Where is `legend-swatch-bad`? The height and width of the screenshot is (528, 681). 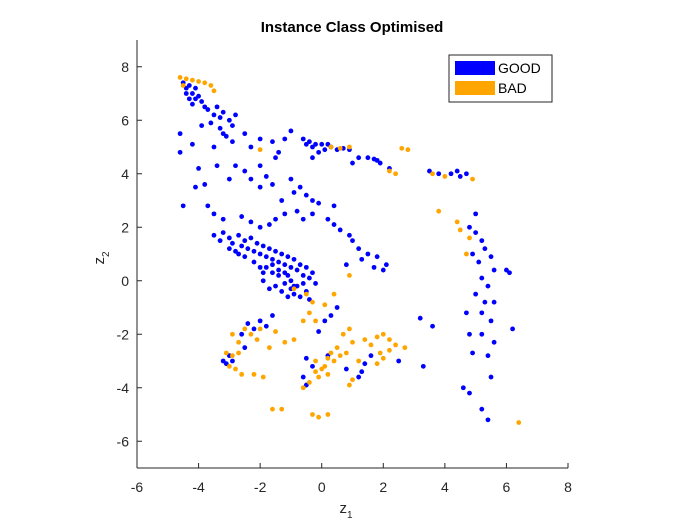
legend-swatch-bad is located at coordinates (475, 88).